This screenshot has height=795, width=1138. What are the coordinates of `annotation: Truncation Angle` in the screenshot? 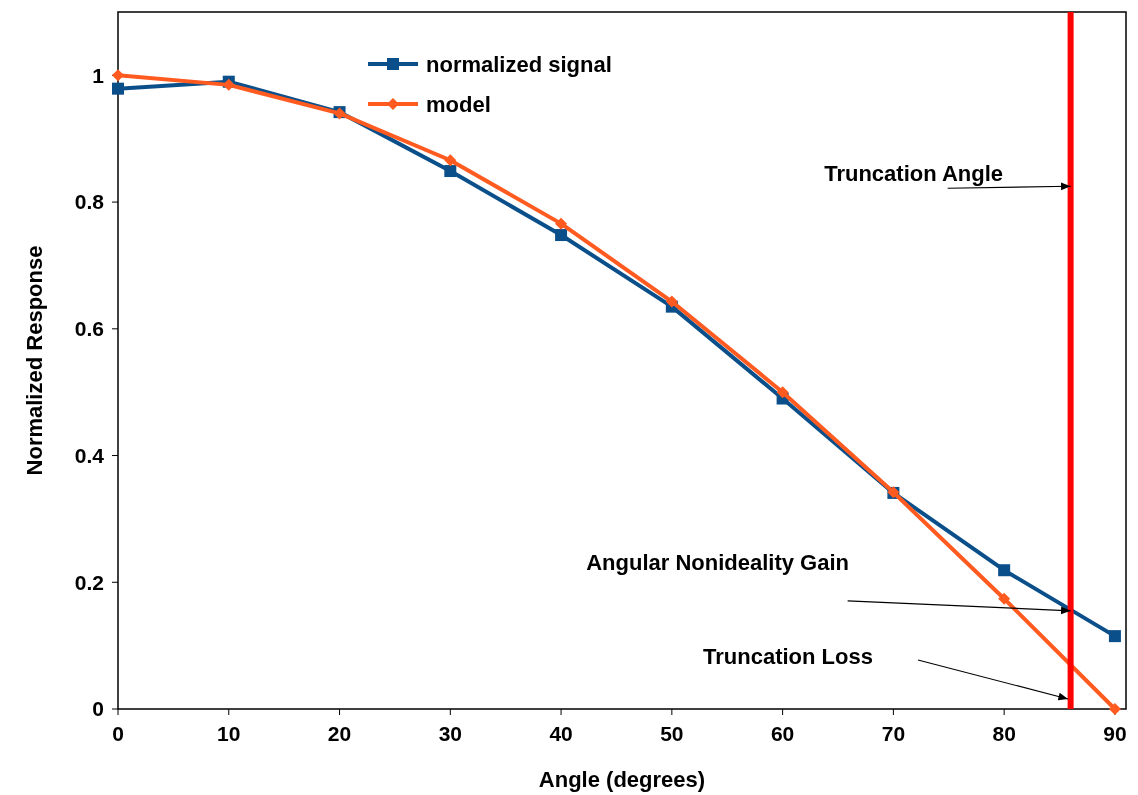 It's located at (914, 173).